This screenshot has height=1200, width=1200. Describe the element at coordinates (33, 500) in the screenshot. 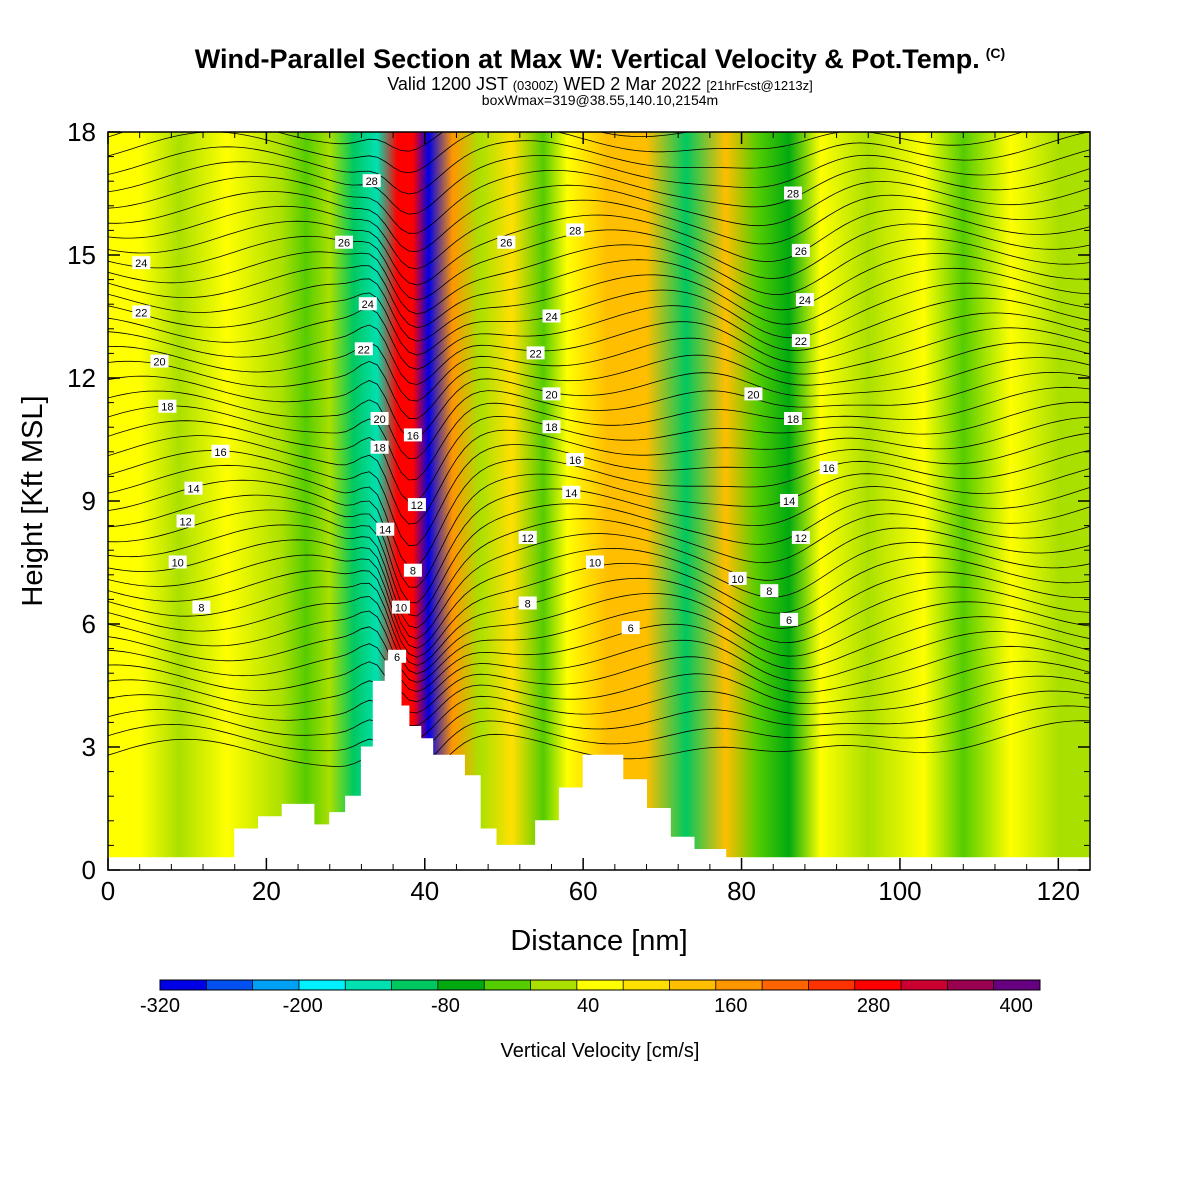

I see `y-axis-title: Height [Kft MSL]` at that location.